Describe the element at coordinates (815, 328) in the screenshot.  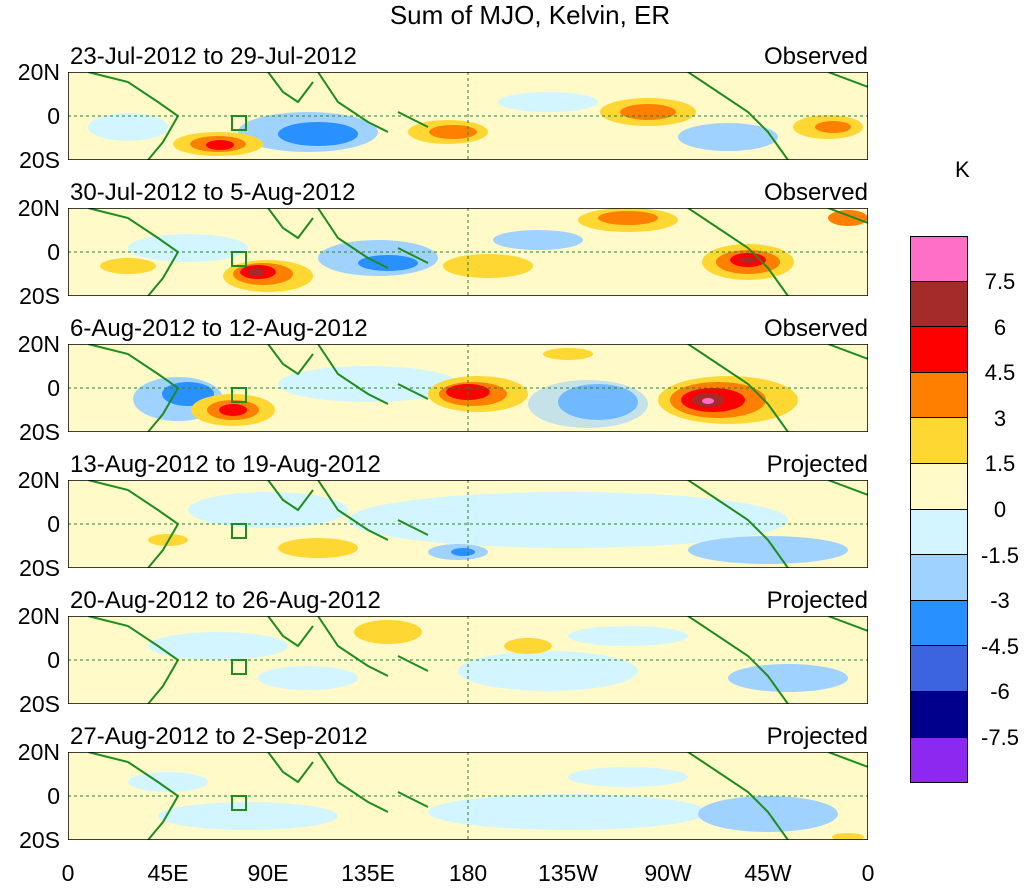
I see `panel-3-status: Observed` at that location.